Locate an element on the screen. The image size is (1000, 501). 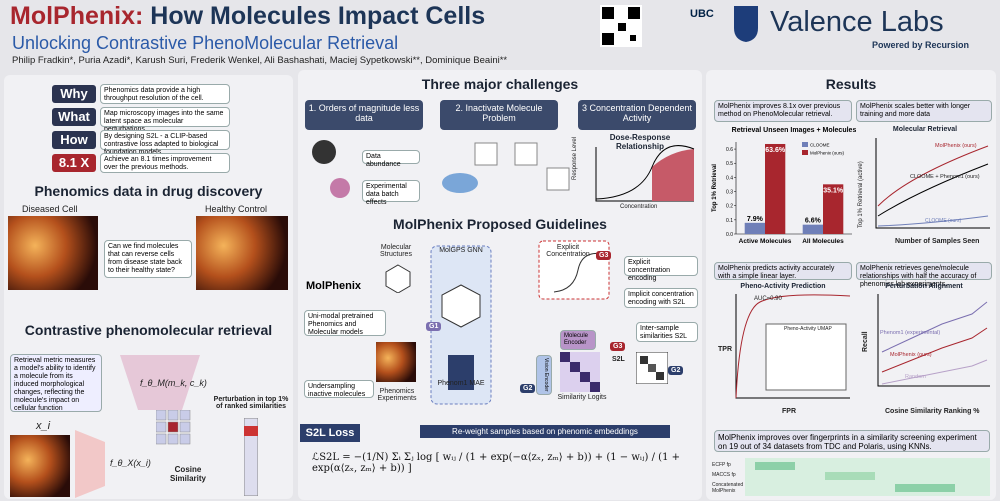
label: Inter-sample similarities S2L is located at coordinates (667, 332).